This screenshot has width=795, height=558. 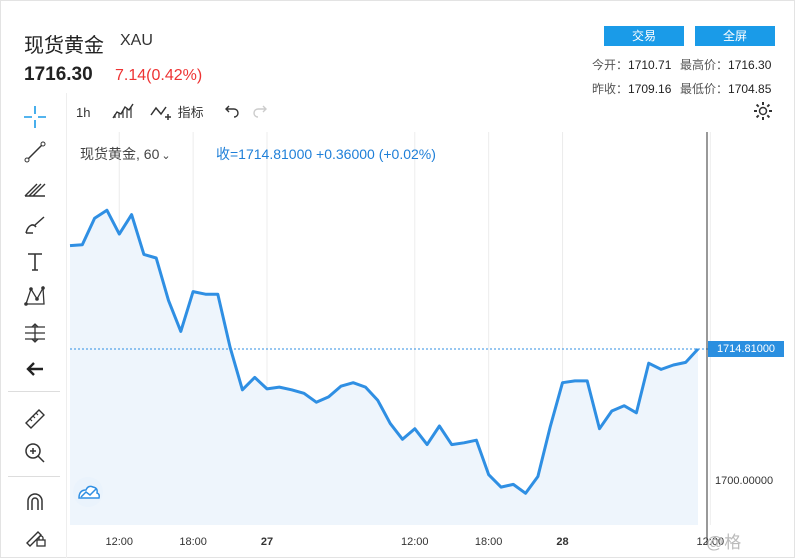 I want to click on interval-selector: 1h, so click(x=83, y=112).